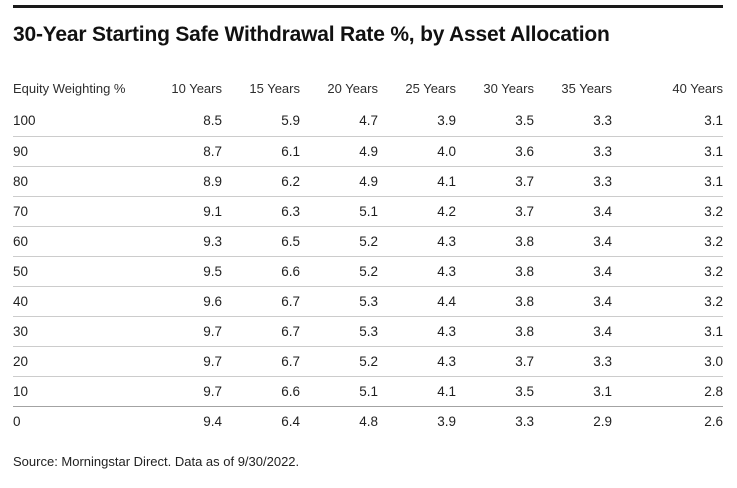 This screenshot has width=737, height=488. I want to click on table-row: 50 9.5 6.6 5.2 4.3 3.8 3.4 3.2, so click(368, 271).